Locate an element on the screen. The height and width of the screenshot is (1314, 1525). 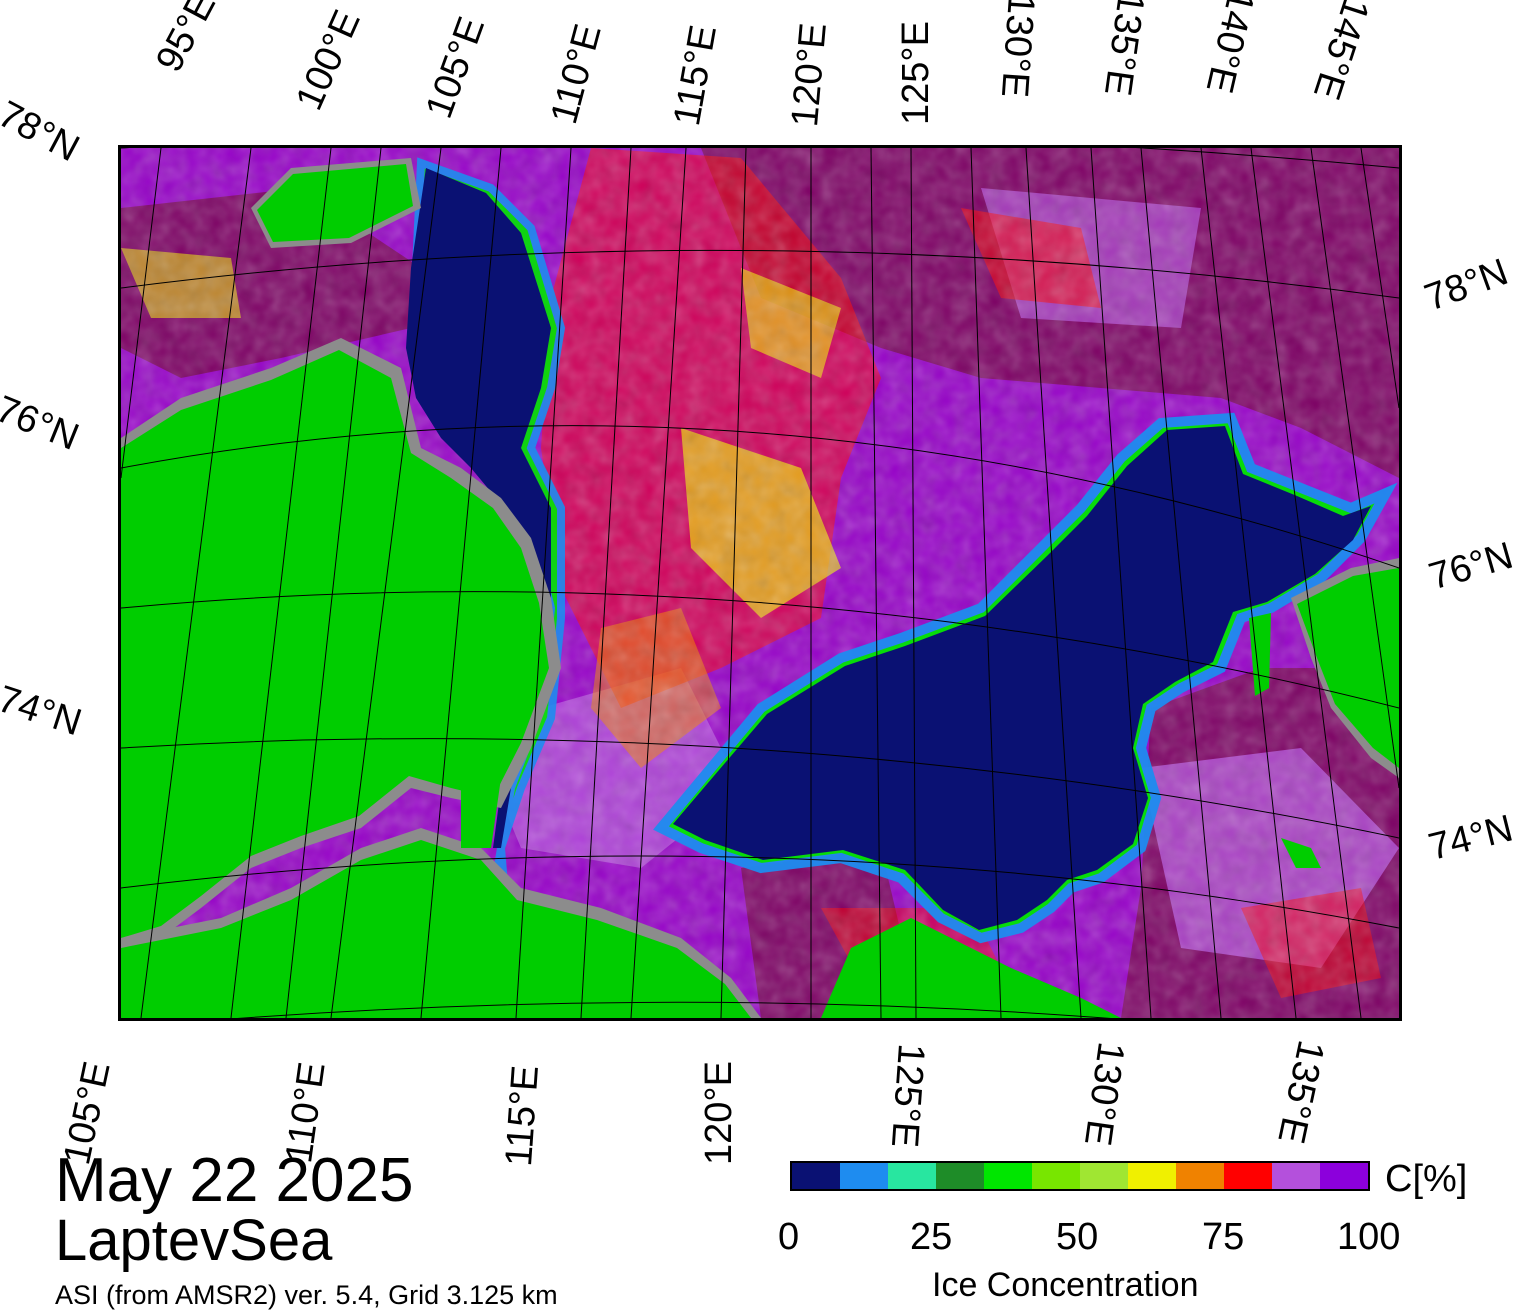
right-lat-label: 76°N is located at coordinates (1471, 566).